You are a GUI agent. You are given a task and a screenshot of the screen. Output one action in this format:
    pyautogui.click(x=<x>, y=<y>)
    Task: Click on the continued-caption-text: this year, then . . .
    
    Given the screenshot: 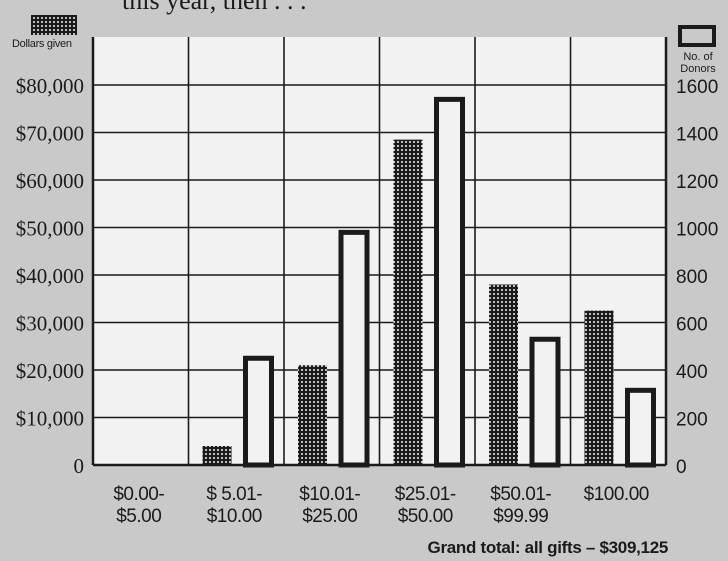 What is the action you would take?
    pyautogui.click(x=214, y=7)
    